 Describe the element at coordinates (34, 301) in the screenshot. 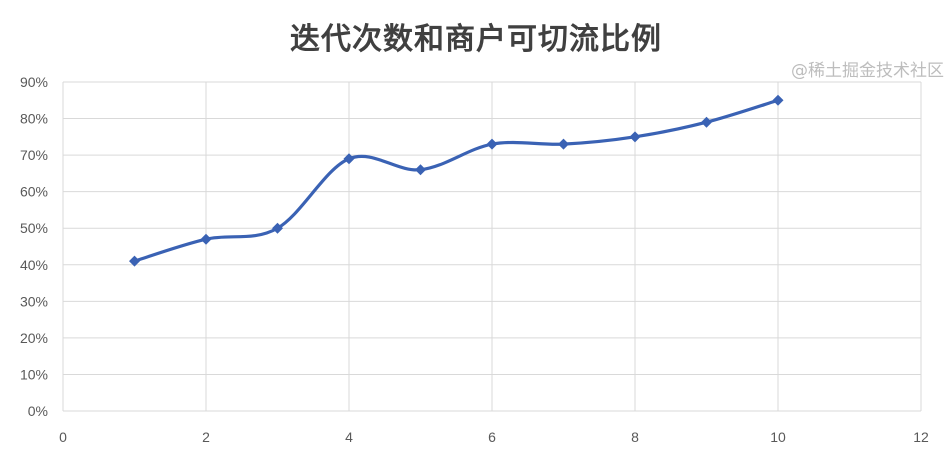

I see `y-tick-label: 30%` at that location.